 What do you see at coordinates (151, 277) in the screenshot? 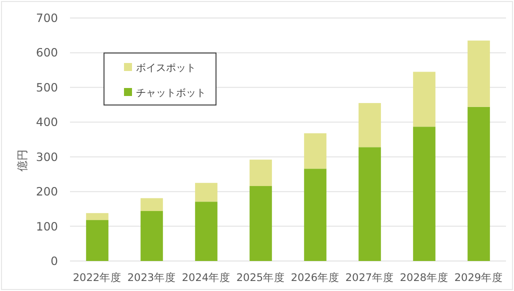
I see `x-tick-label: 2023年度` at bounding box center [151, 277].